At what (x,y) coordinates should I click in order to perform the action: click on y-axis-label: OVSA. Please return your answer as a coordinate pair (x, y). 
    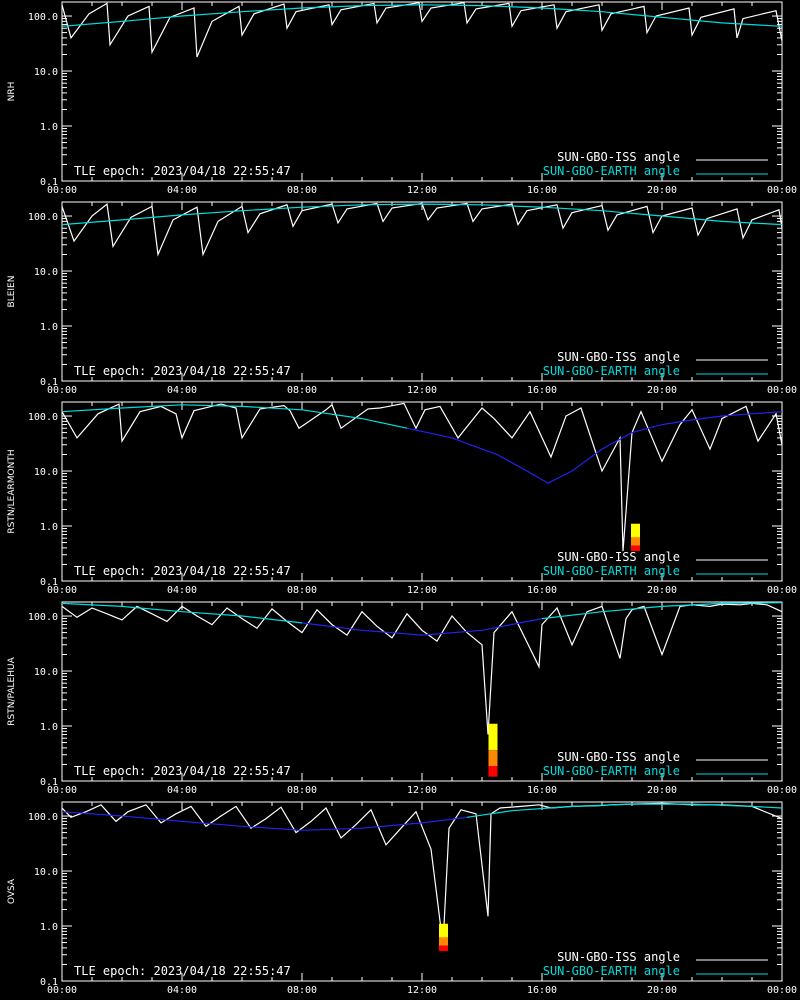
    Looking at the image, I should click on (12, 891).